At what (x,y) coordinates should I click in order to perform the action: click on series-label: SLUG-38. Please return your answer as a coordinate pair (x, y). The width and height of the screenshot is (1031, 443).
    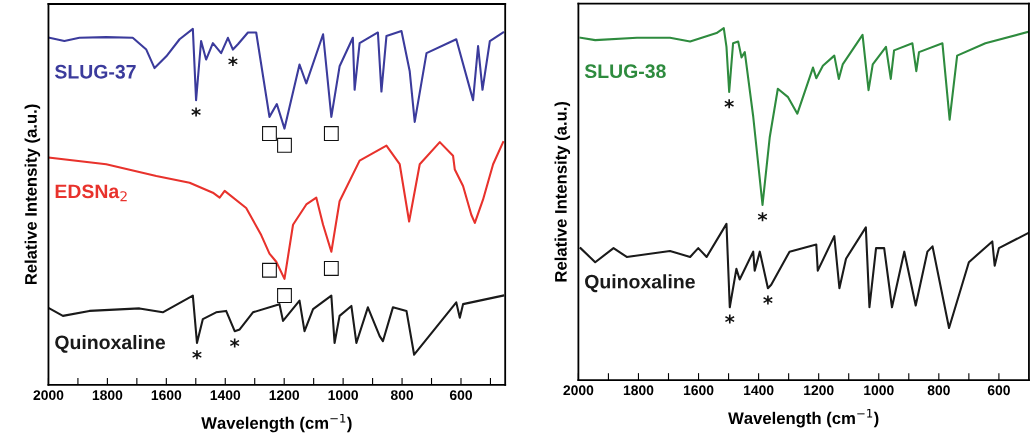
    Looking at the image, I should click on (625, 71).